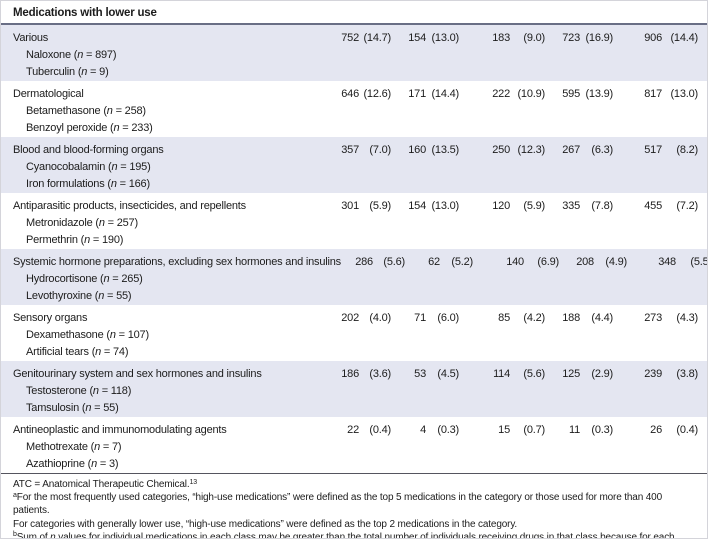  What do you see at coordinates (571, 38) in the screenshot?
I see `n-value: 723` at bounding box center [571, 38].